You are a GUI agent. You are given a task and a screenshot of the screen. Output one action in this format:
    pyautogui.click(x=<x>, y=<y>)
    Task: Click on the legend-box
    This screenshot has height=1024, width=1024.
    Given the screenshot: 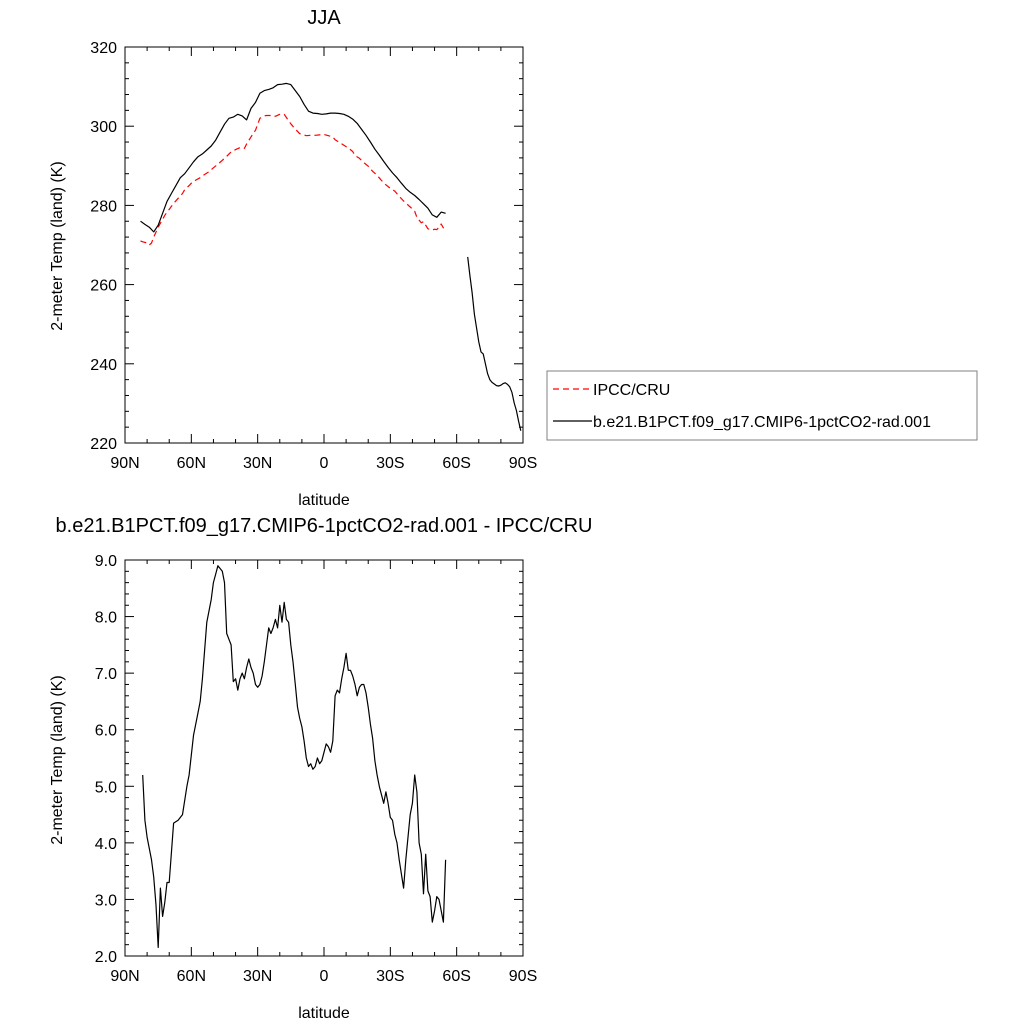 What is the action you would take?
    pyautogui.click(x=762, y=405)
    